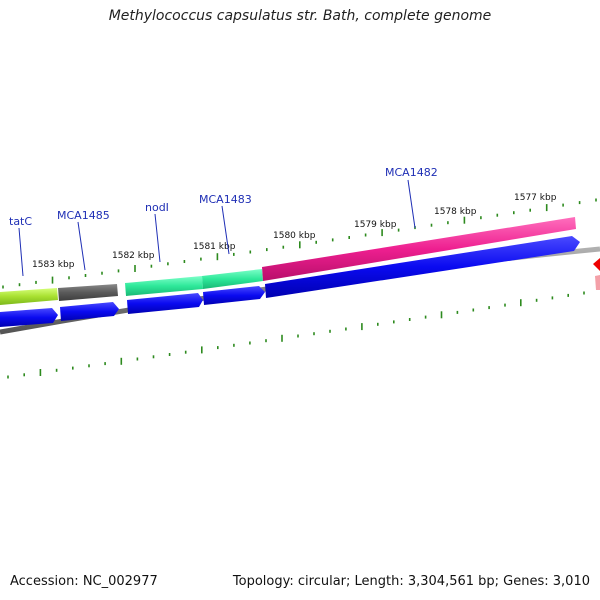 The image size is (600, 600). I want to click on gene-label-MCA1482: MCA1482, so click(411, 172).